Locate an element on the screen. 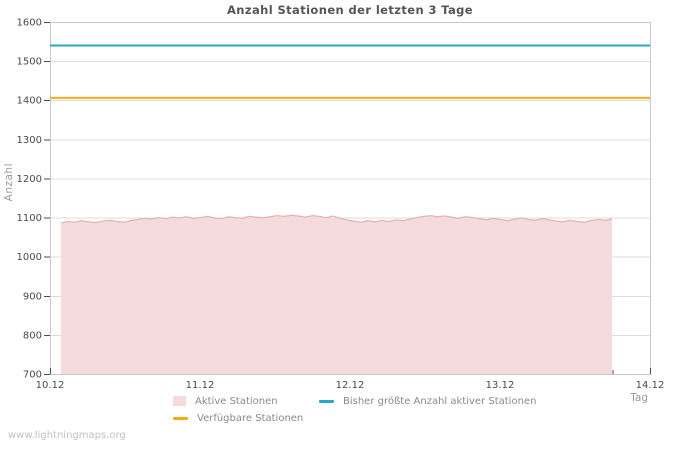 This screenshot has width=700, height=450. available-stations-swatch is located at coordinates (180, 418).